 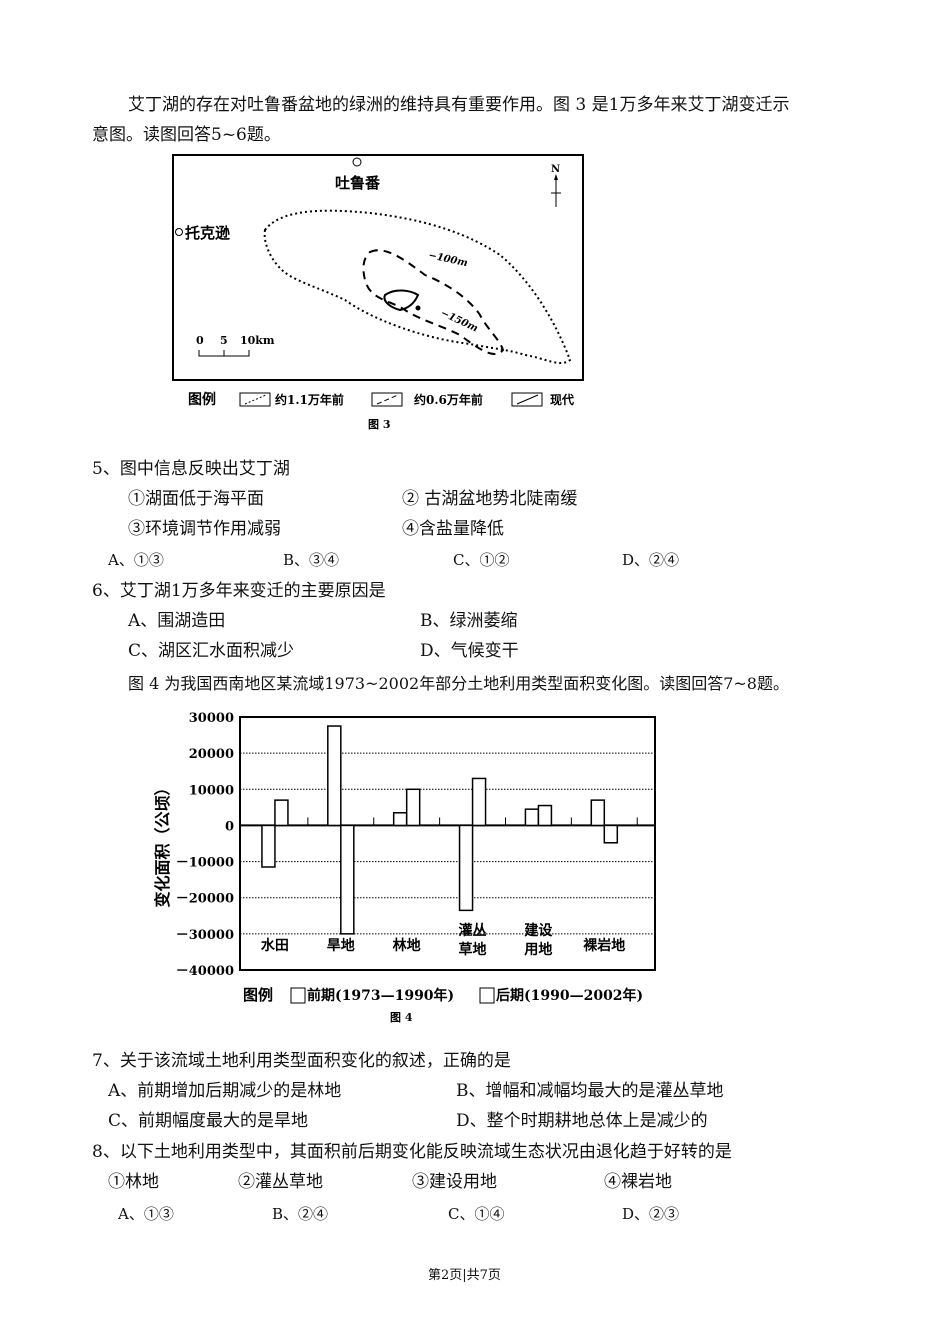 I want to click on x-category-label: 裸岩地, so click(x=604, y=945).